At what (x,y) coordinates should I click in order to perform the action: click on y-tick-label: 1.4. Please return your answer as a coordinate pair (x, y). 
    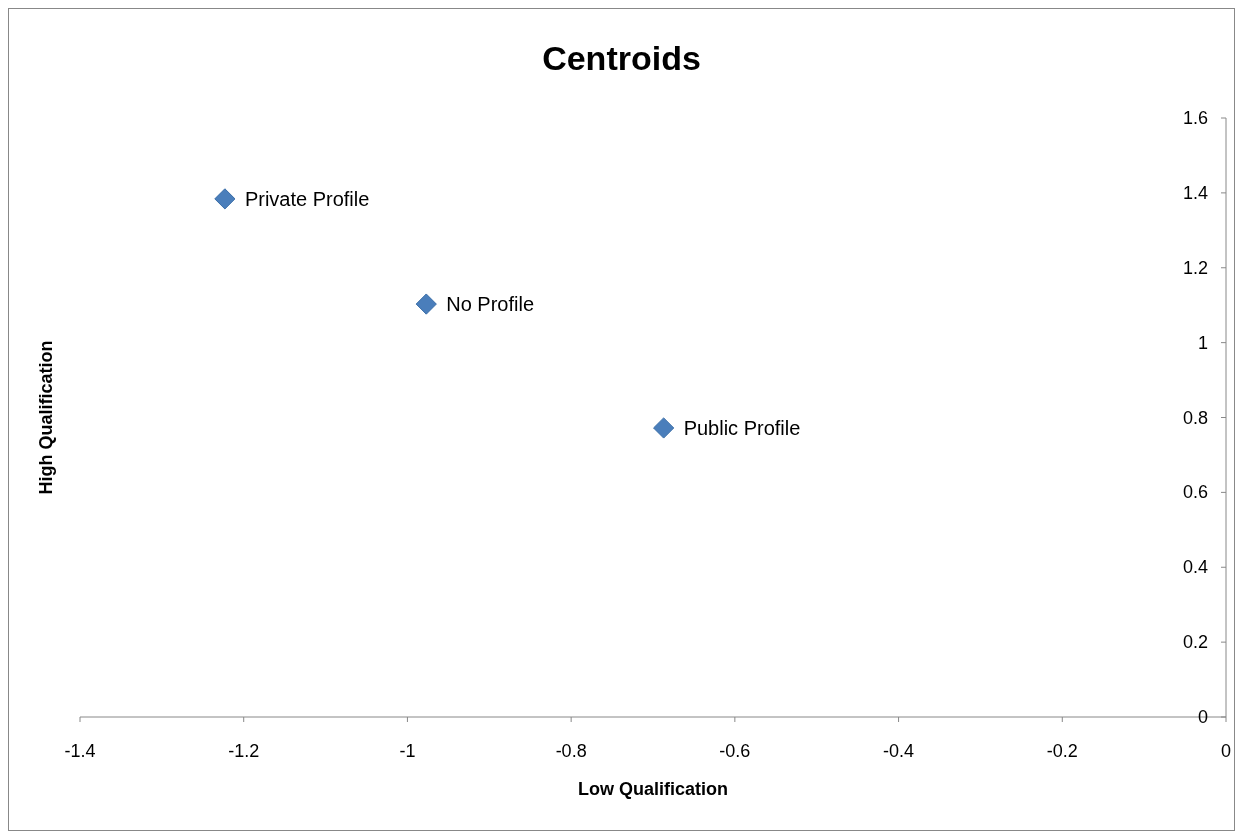
    Looking at the image, I should click on (1195, 192).